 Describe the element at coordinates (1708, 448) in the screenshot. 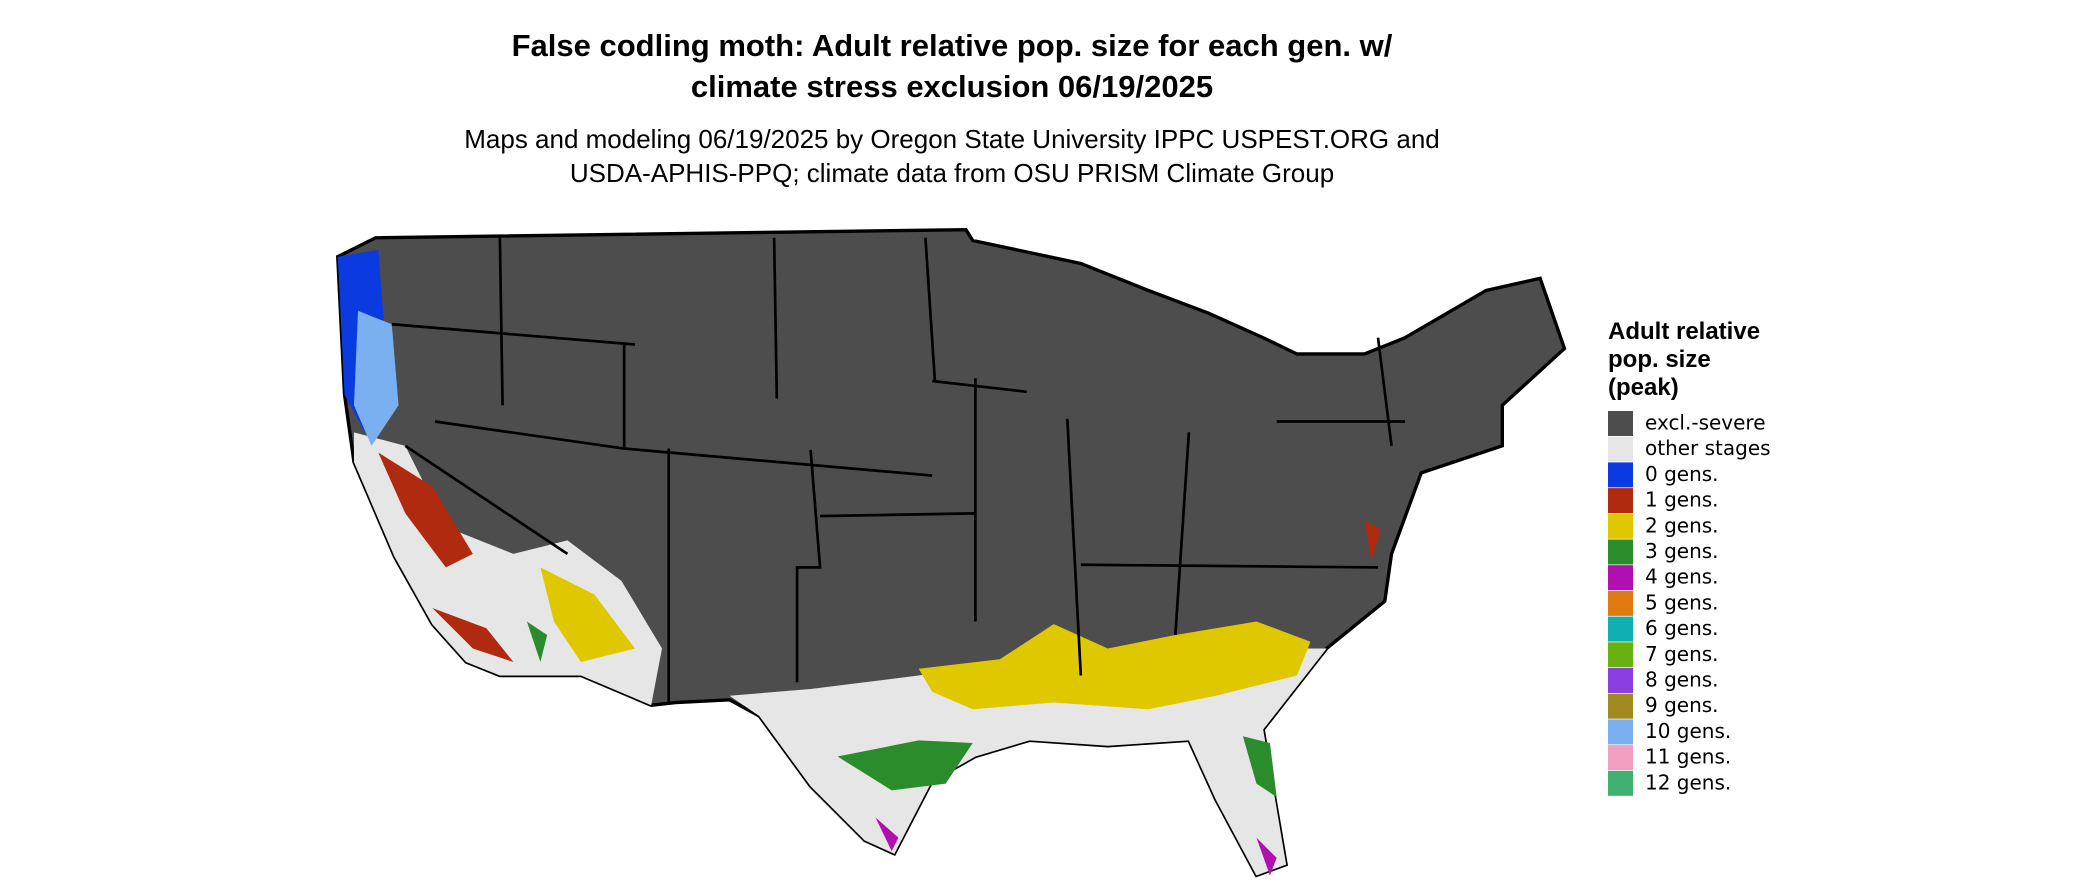

I see `legend-label: other stages` at that location.